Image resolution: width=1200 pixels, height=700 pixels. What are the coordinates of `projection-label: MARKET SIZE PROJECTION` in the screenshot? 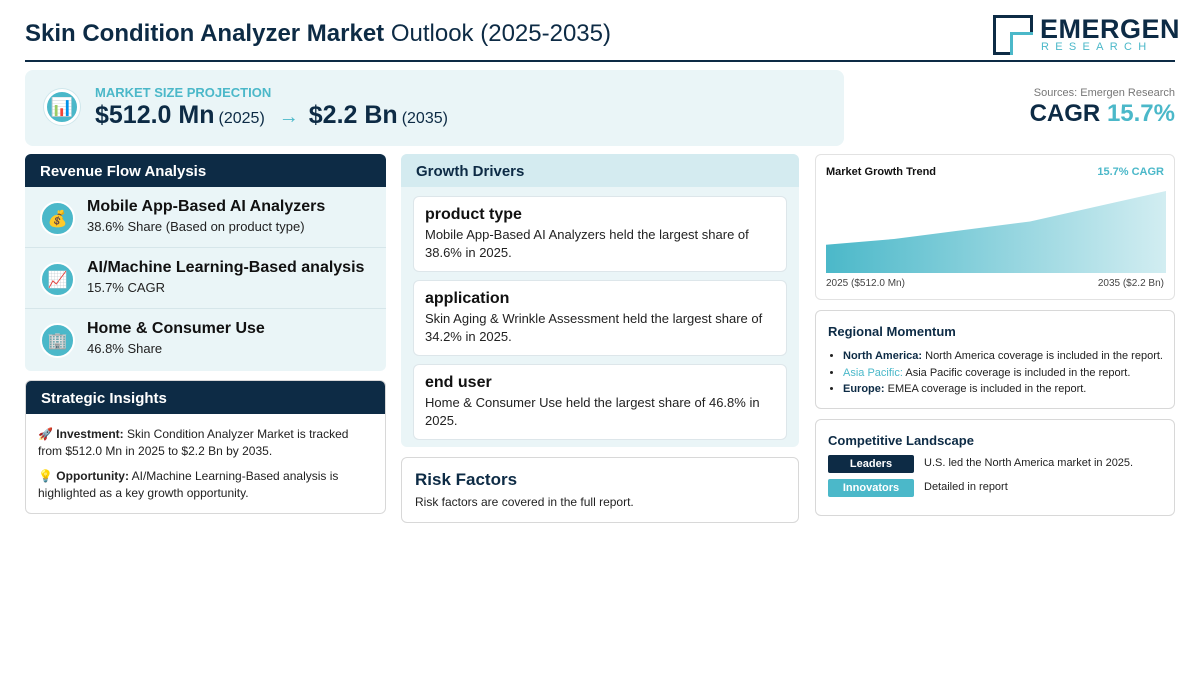 It's located at (183, 92).